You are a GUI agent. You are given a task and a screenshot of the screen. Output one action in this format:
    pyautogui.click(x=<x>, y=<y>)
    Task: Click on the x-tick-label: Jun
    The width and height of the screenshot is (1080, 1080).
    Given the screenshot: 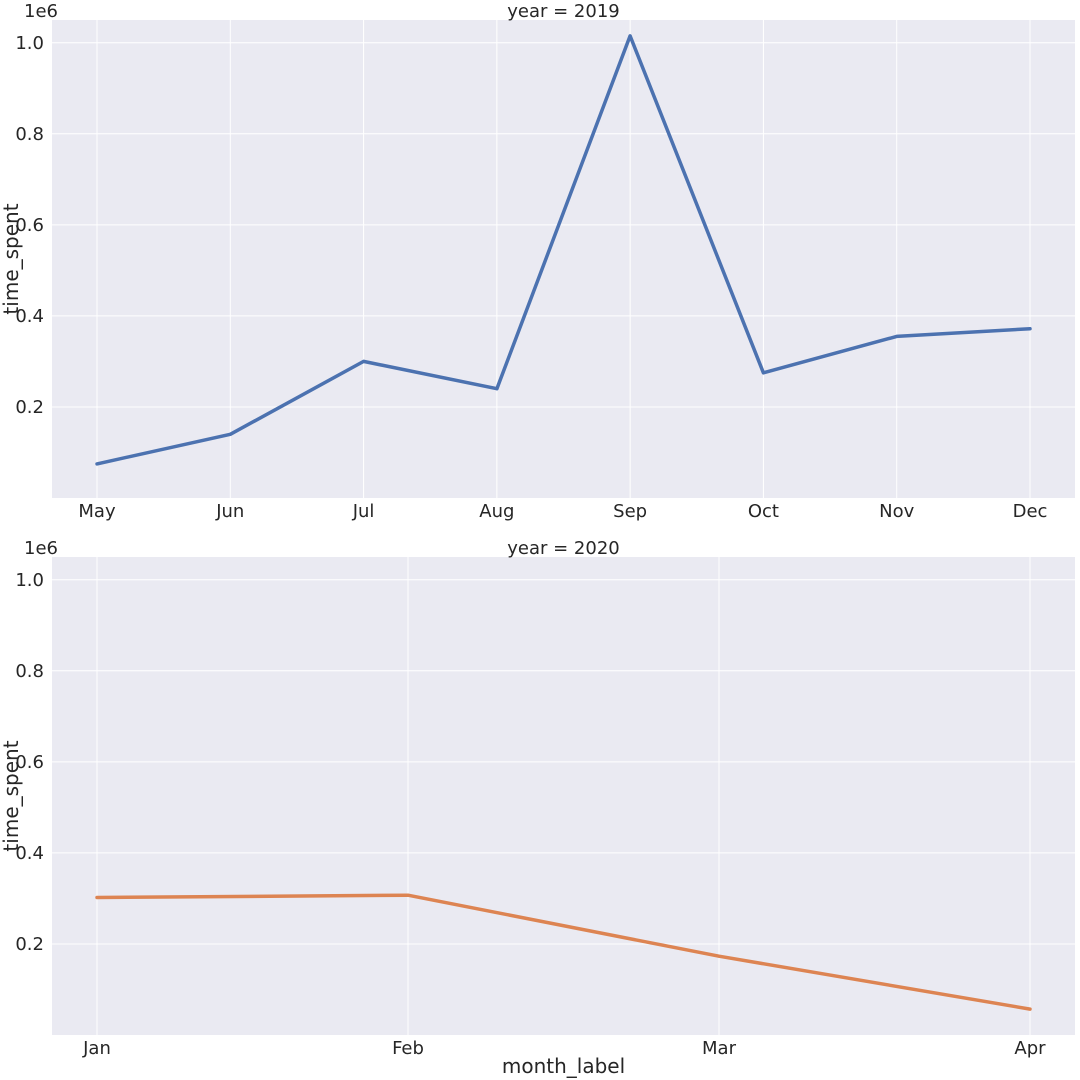 What is the action you would take?
    pyautogui.click(x=229, y=511)
    